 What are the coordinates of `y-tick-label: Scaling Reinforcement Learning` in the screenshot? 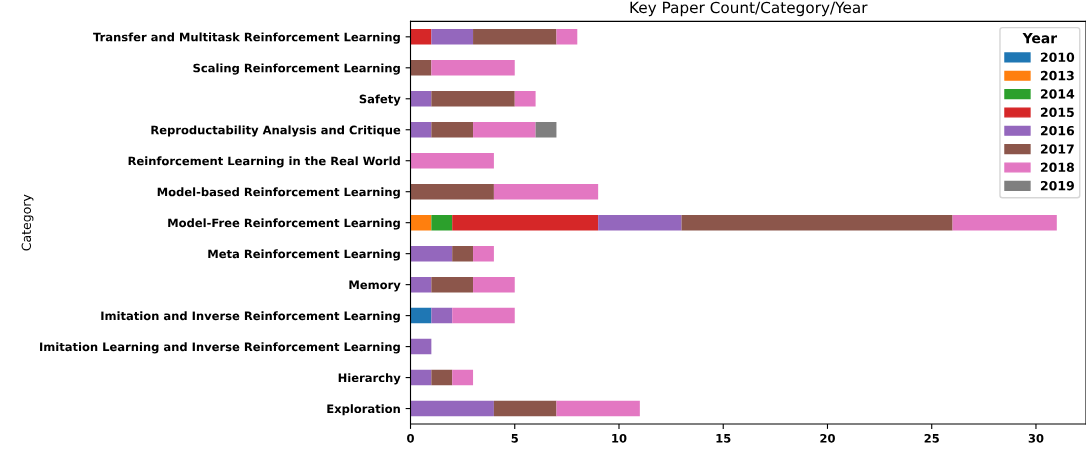 It's located at (296, 69).